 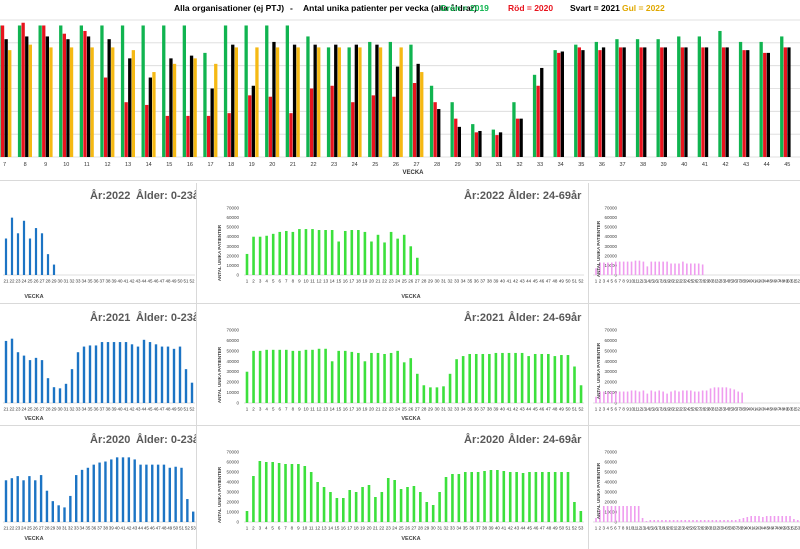 What do you see at coordinates (568, 281) in the screenshot?
I see `x-tick-label: 50` at bounding box center [568, 281].